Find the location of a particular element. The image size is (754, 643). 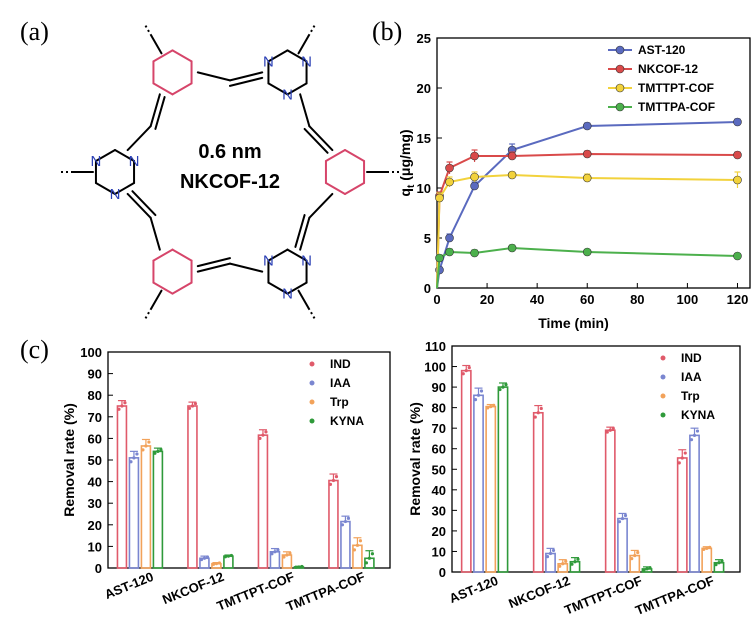

x-tick-label: 60 is located at coordinates (587, 299).